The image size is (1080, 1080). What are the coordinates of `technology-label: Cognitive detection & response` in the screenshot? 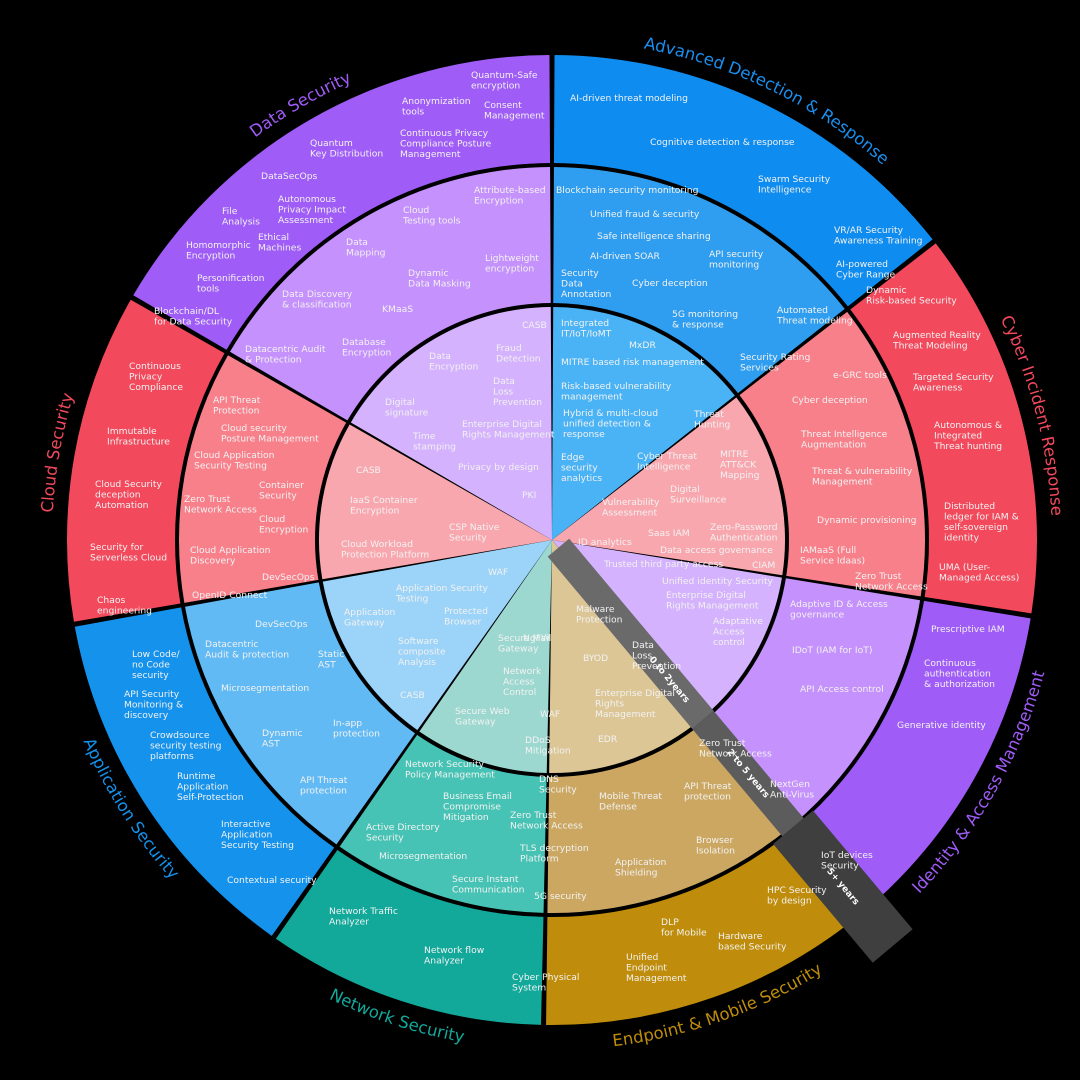 It's located at (722, 142).